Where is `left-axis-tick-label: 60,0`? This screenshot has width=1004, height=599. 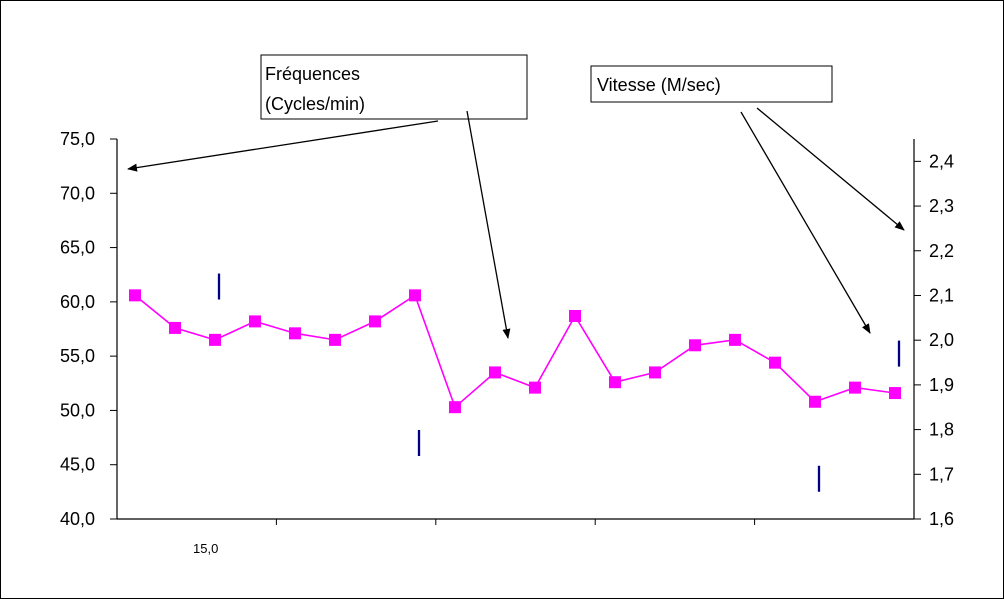 left-axis-tick-label: 60,0 is located at coordinates (77, 302).